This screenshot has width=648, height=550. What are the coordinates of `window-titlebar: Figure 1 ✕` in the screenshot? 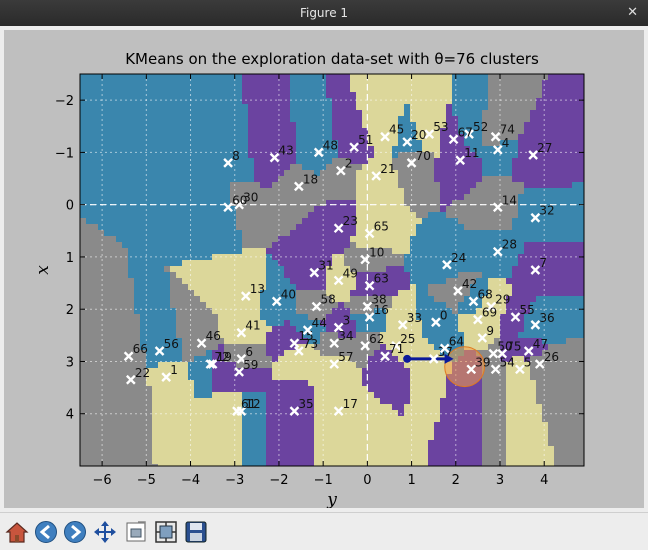 It's located at (324, 13).